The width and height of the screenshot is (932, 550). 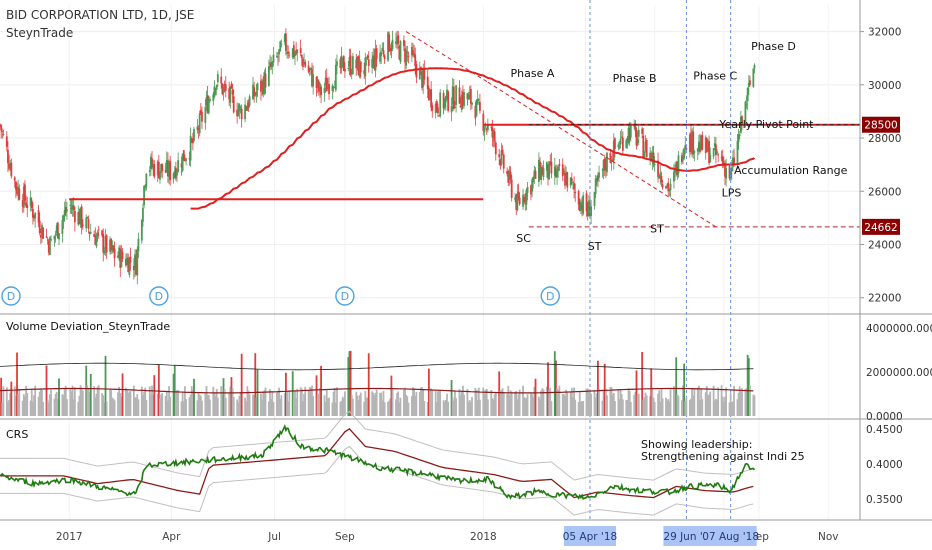 I want to click on dividend-event-badge-label: D, so click(x=159, y=296).